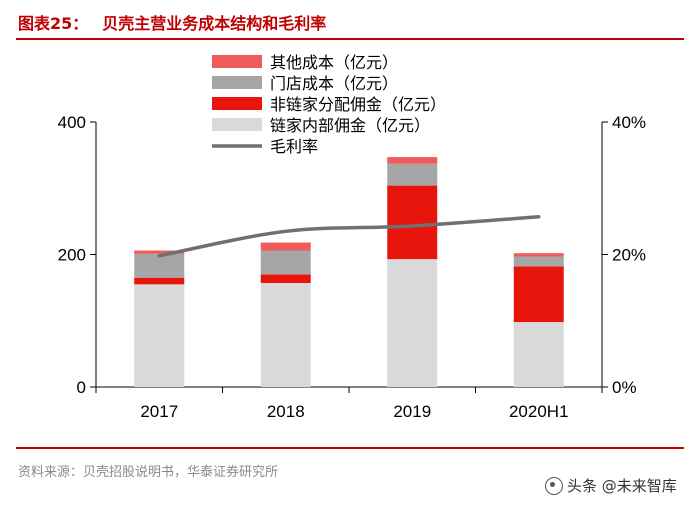  What do you see at coordinates (72, 255) in the screenshot?
I see `left-axis-tick-label: 200` at bounding box center [72, 255].